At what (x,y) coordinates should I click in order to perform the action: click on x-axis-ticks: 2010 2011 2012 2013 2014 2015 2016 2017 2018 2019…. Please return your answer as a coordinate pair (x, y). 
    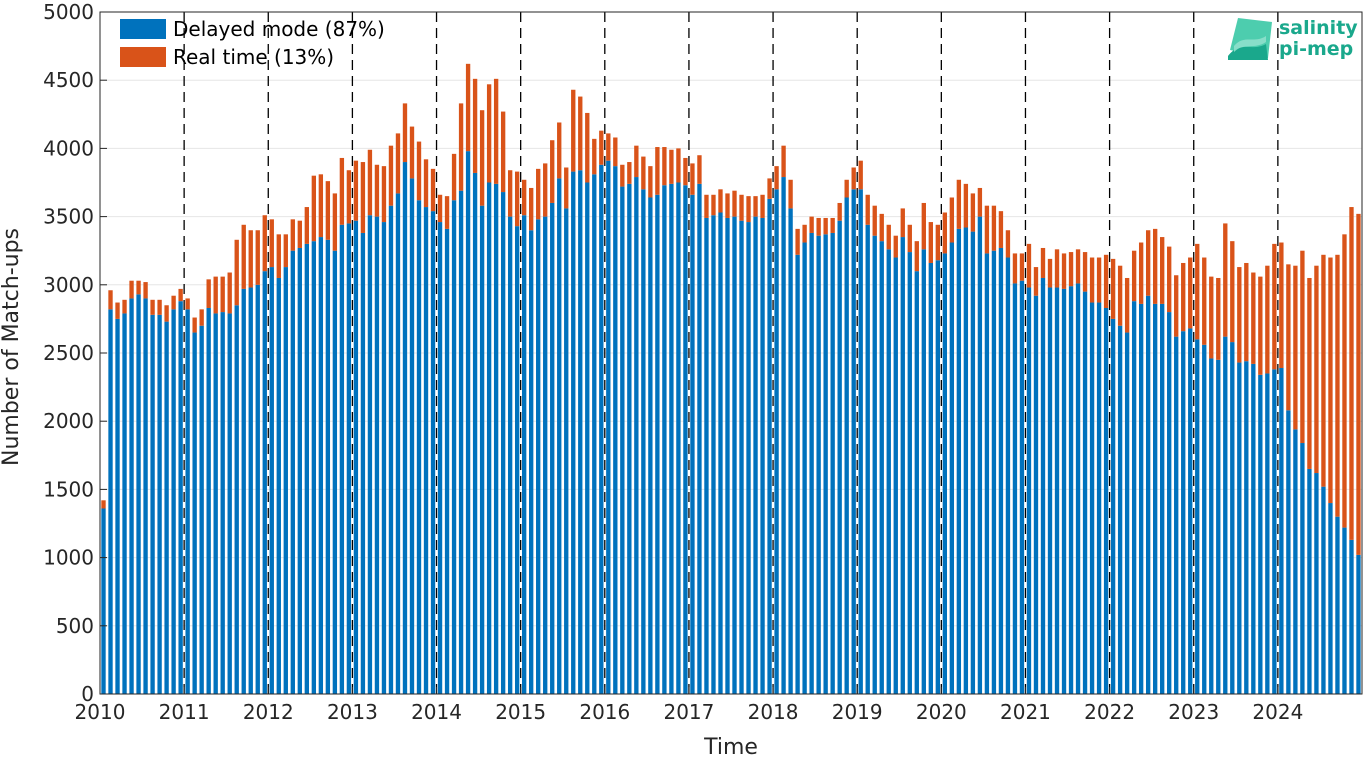
    Looking at the image, I should click on (689, 705).